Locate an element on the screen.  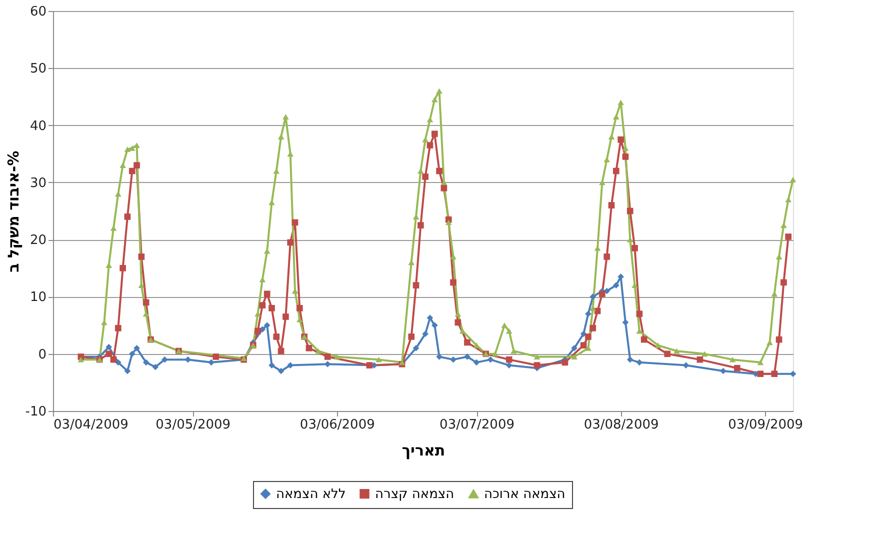
y-tick-label: 0 is located at coordinates (42, 354).